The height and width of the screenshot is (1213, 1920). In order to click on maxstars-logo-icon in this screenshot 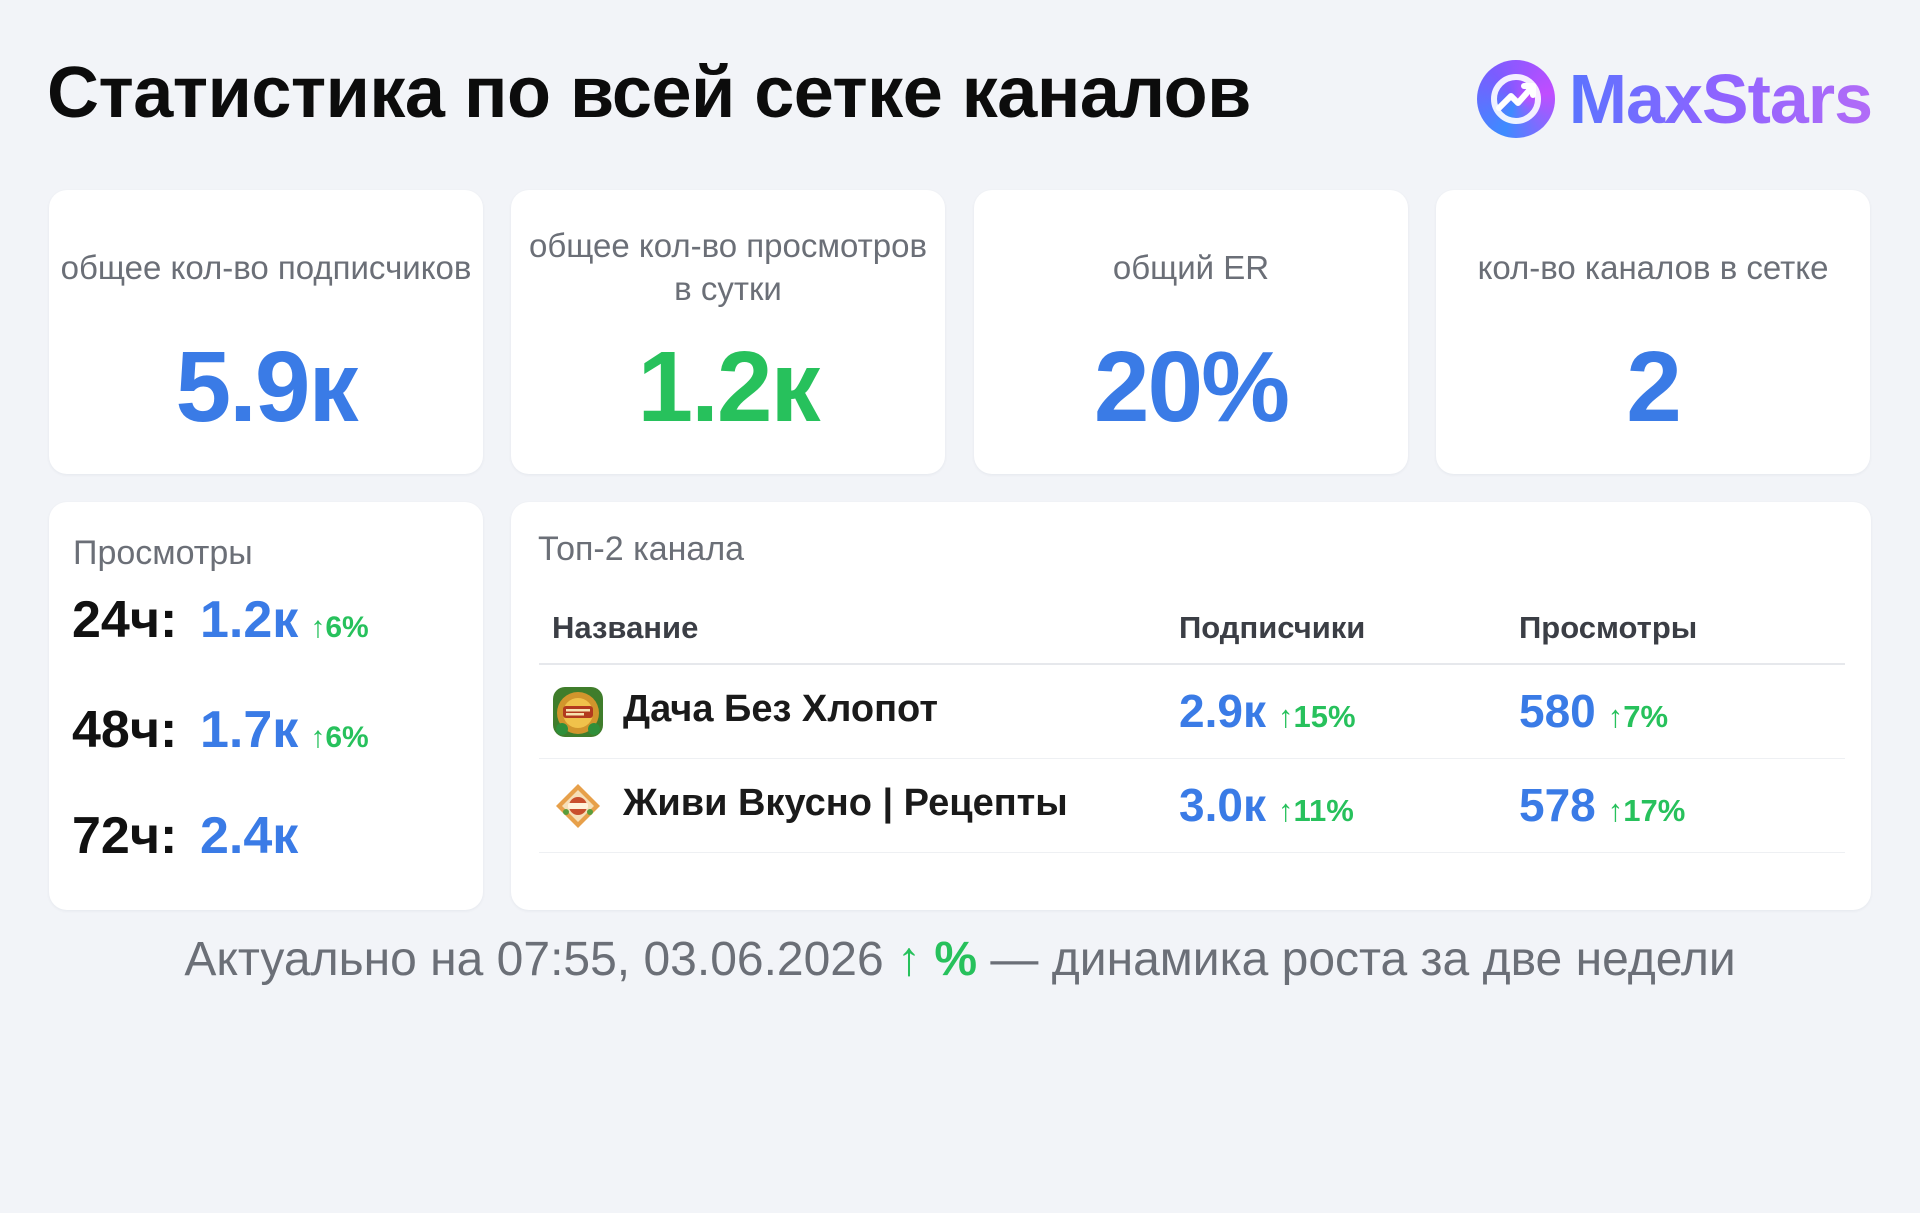, I will do `click(1515, 99)`.